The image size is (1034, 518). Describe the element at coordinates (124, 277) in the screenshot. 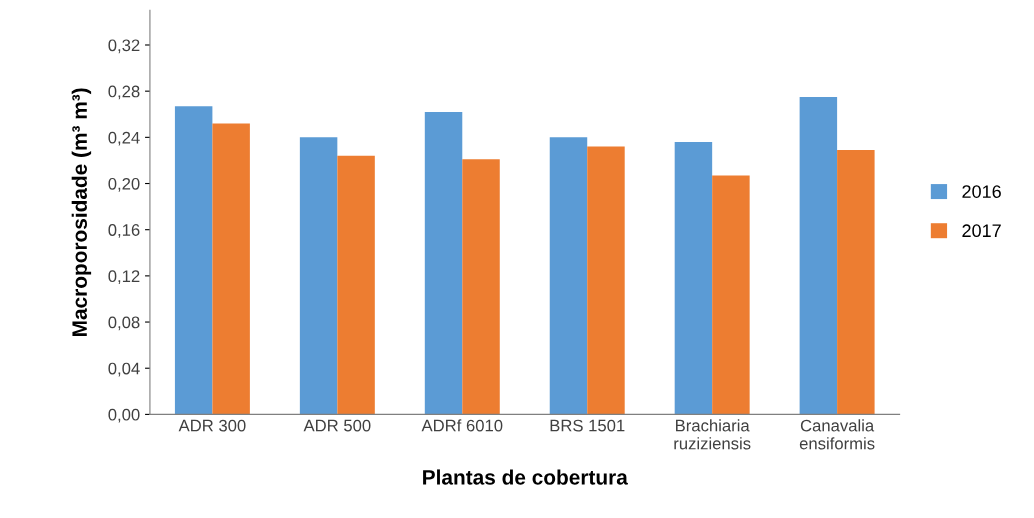

I see `y-tick-label: 0,12` at that location.